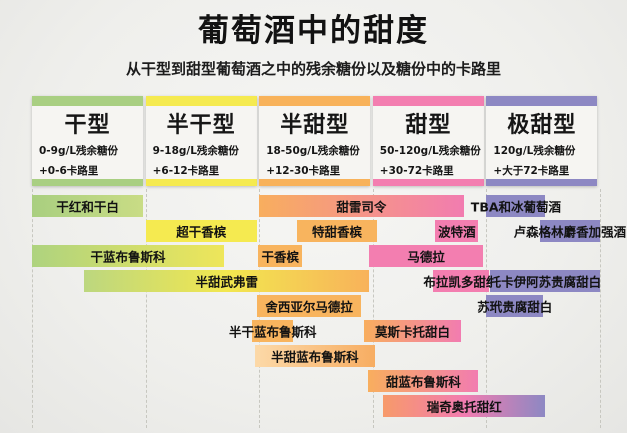 The image size is (627, 433). I want to click on sugar-range: 9-18g/L残余糖份, so click(195, 151).